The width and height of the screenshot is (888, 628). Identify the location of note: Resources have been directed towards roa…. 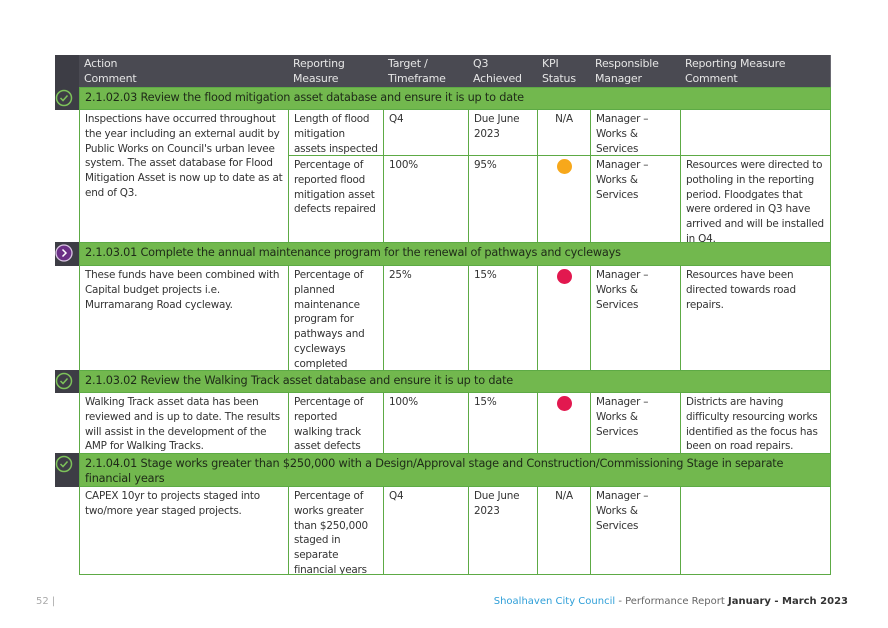
(755, 318).